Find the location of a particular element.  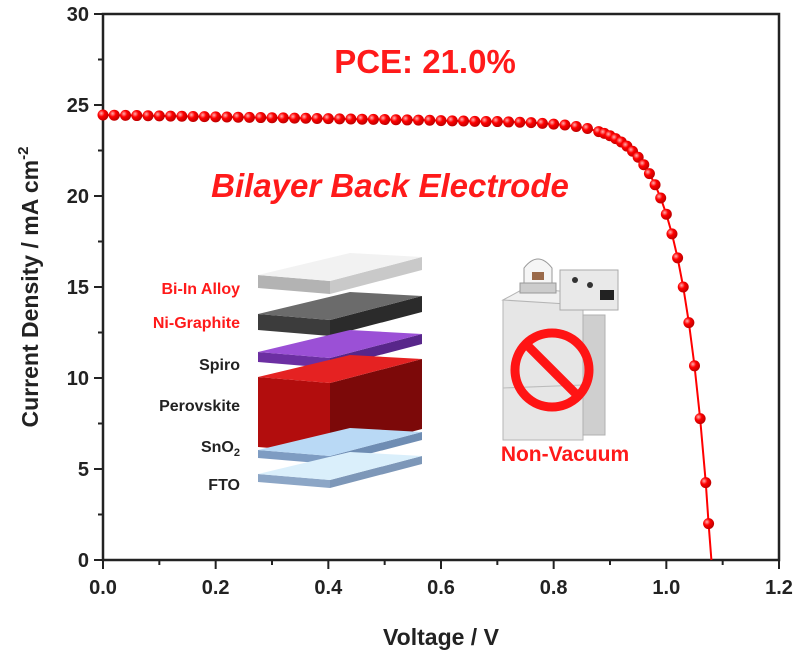

y-tick-label: 10 is located at coordinates (78, 379).